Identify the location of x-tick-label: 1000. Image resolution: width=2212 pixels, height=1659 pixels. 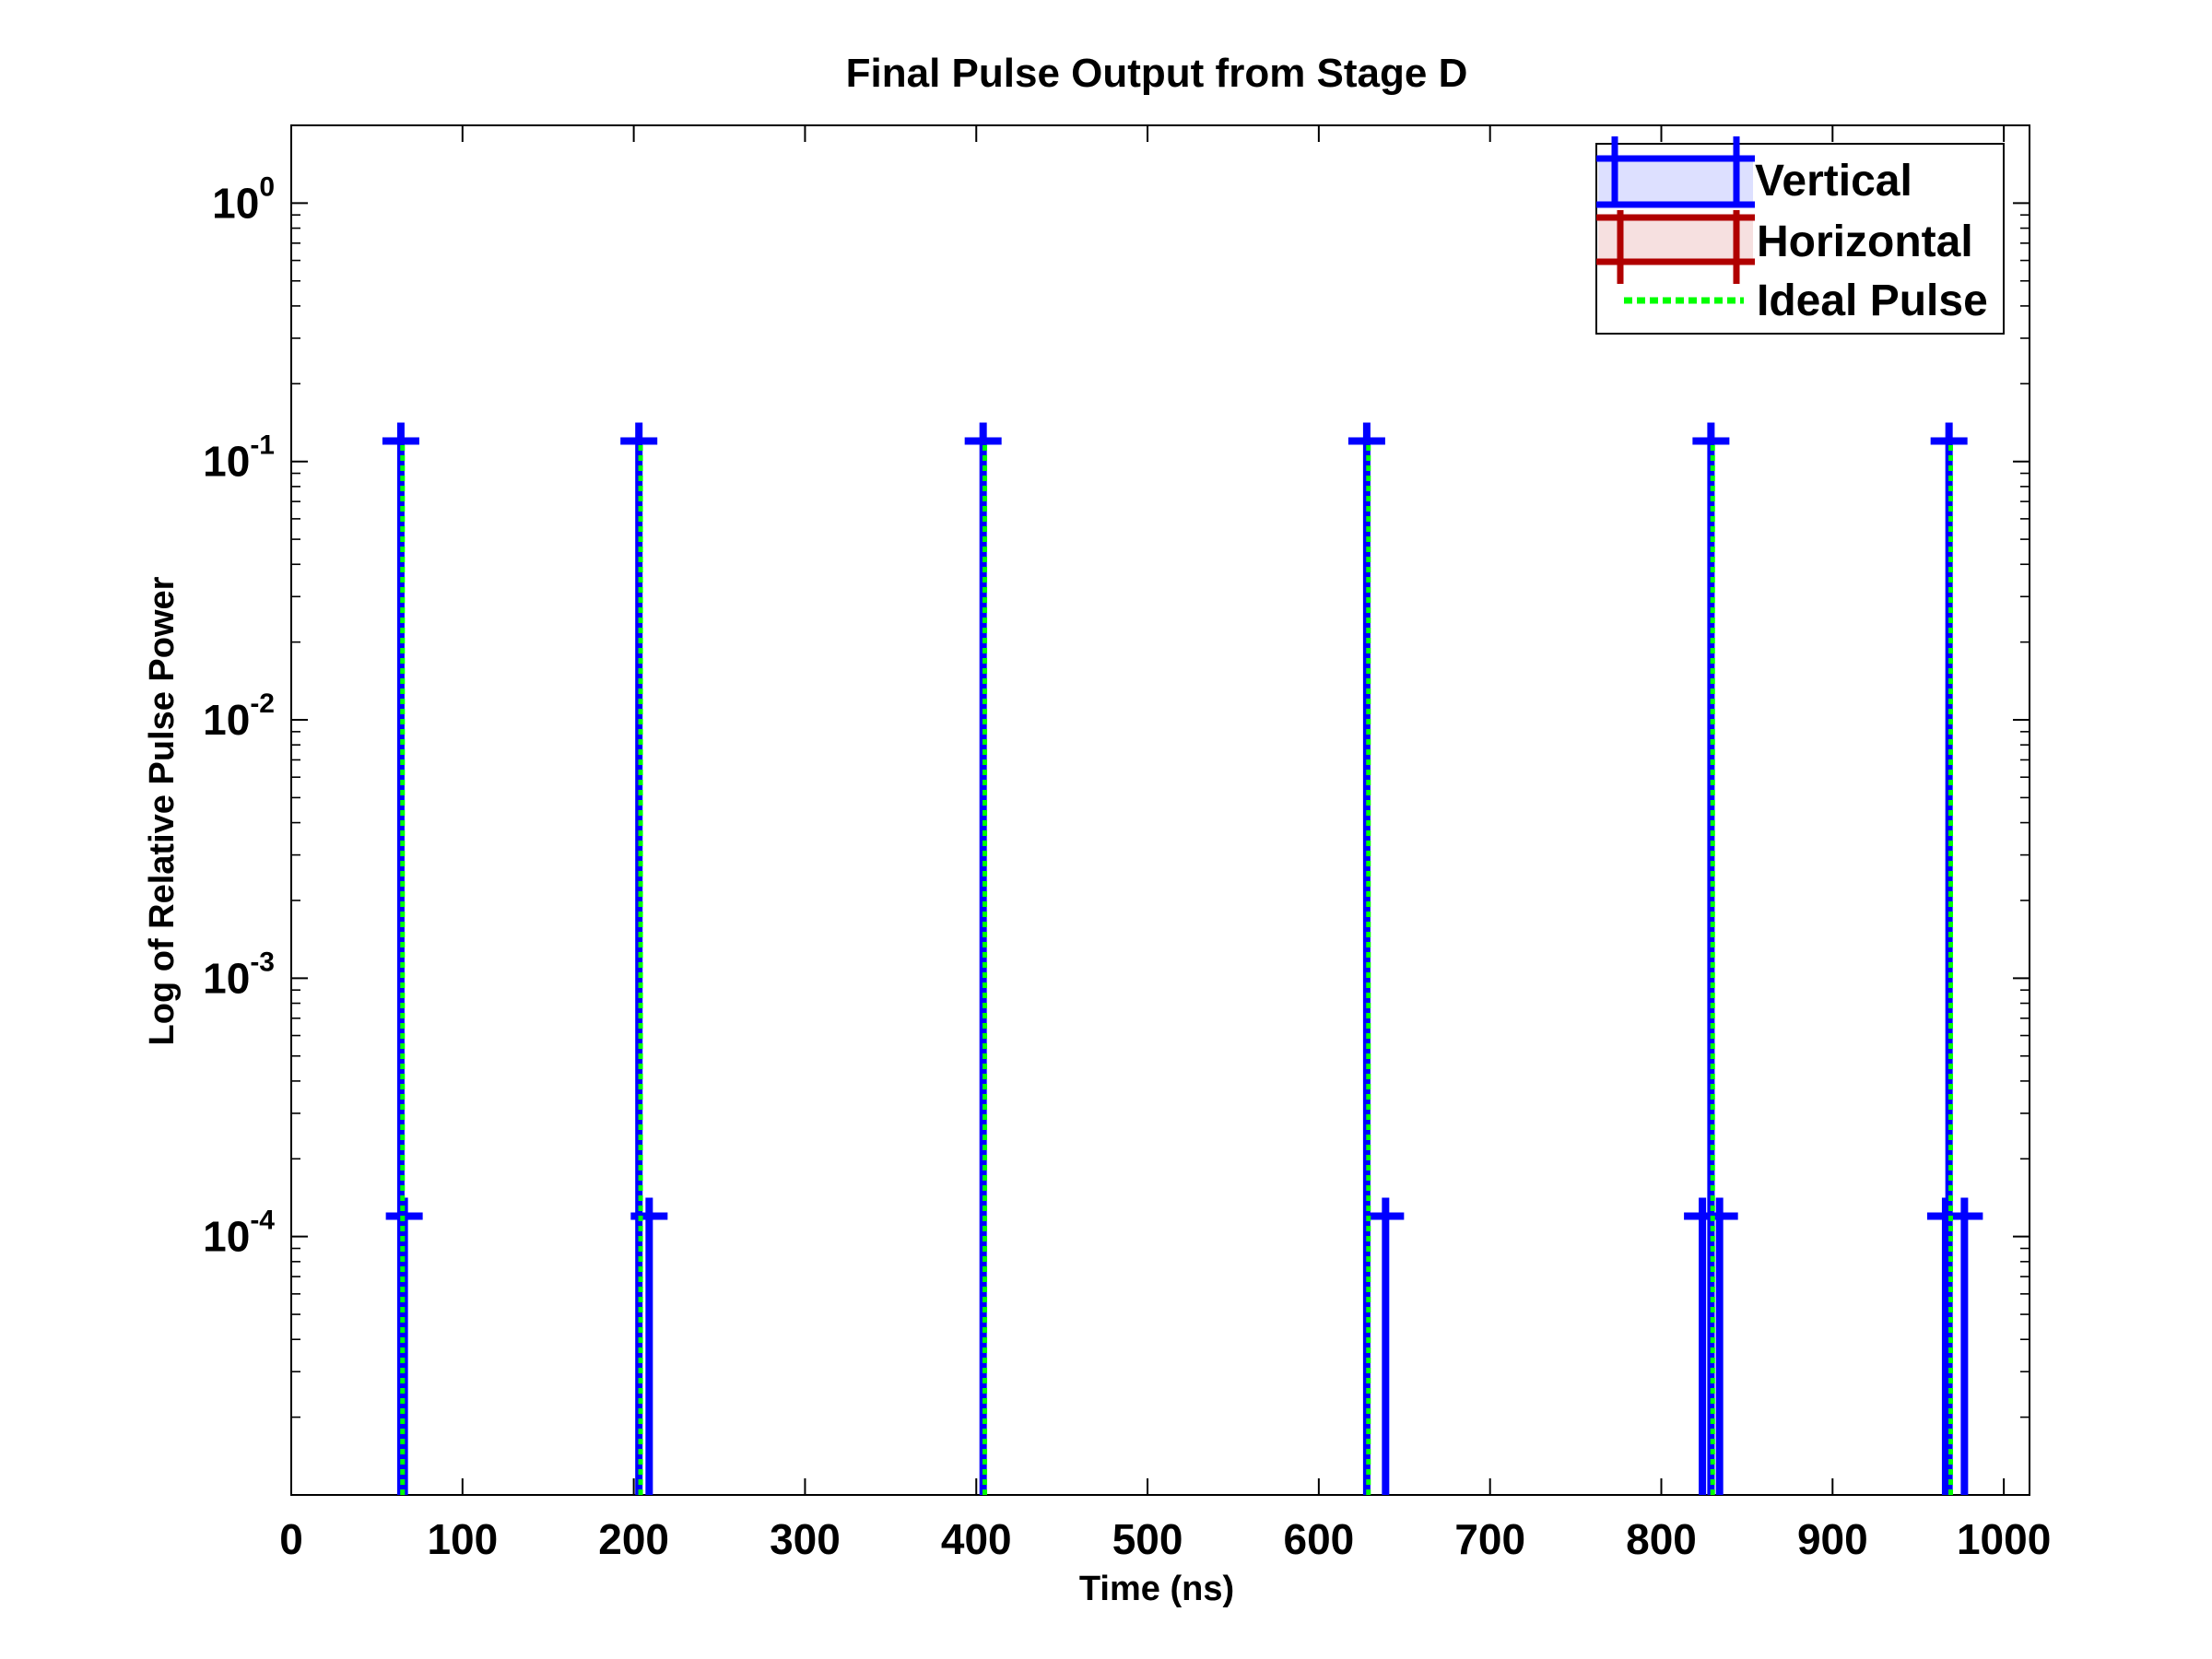
(2004, 1539).